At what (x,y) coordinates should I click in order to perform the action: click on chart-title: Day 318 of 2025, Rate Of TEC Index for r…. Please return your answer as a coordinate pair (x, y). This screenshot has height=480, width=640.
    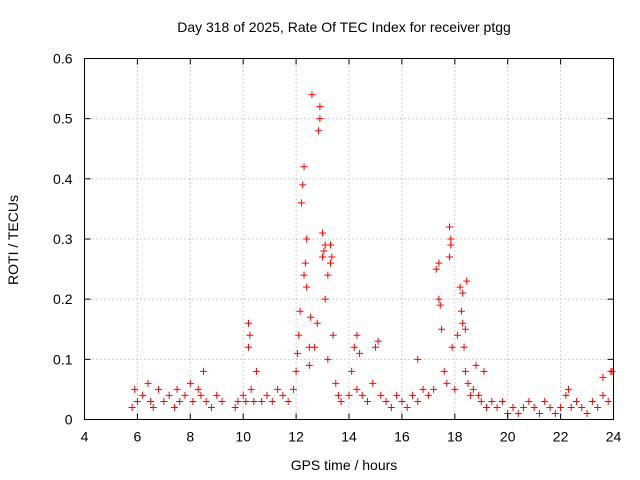
    Looking at the image, I should click on (344, 27).